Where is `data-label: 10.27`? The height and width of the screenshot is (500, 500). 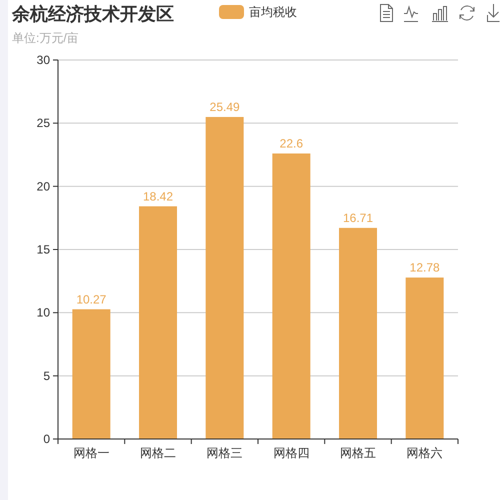 data-label: 10.27 is located at coordinates (91, 299).